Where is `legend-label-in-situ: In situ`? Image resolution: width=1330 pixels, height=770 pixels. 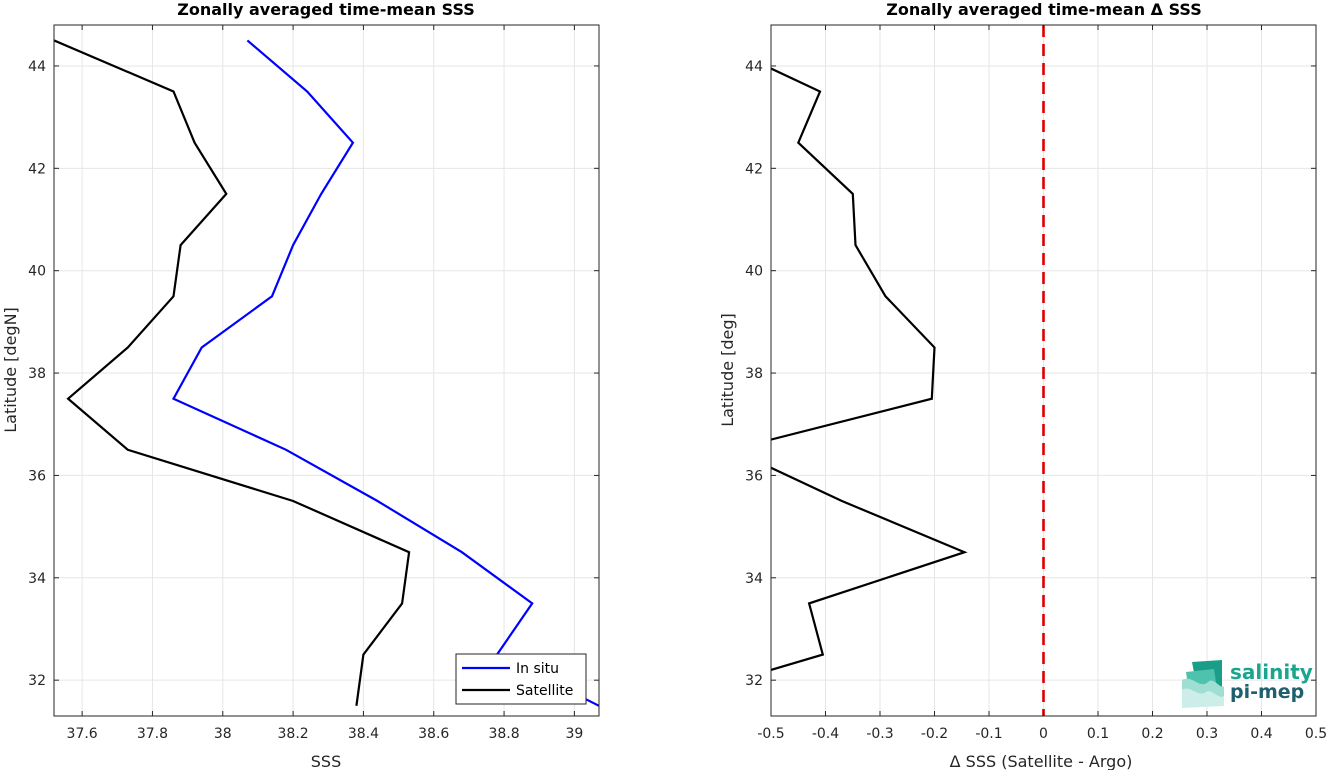
legend-label-in-situ: In situ is located at coordinates (537, 669).